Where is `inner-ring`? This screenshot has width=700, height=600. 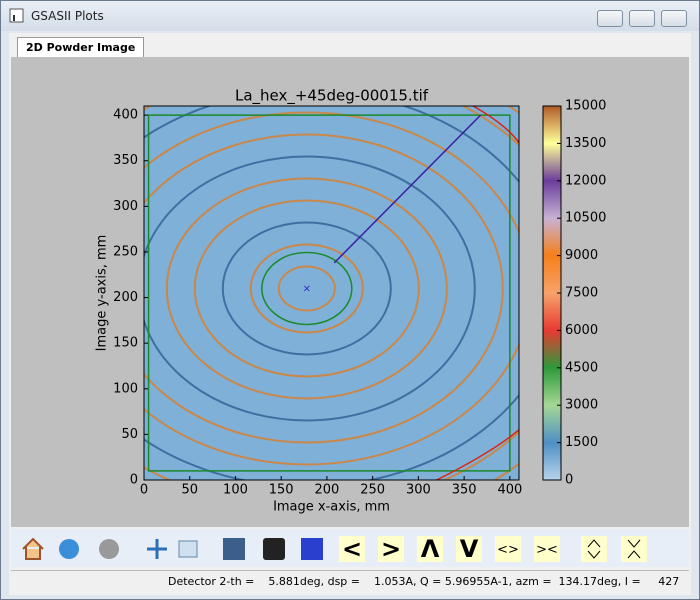
inner-ring is located at coordinates (307, 288).